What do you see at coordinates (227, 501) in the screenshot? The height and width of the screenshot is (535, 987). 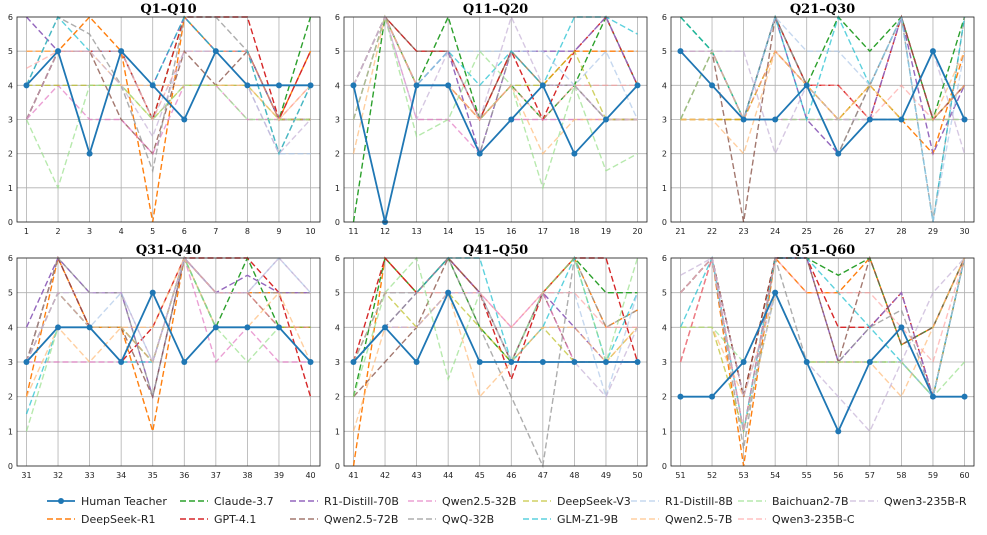 I see `legend-item: Claude-3.7` at bounding box center [227, 501].